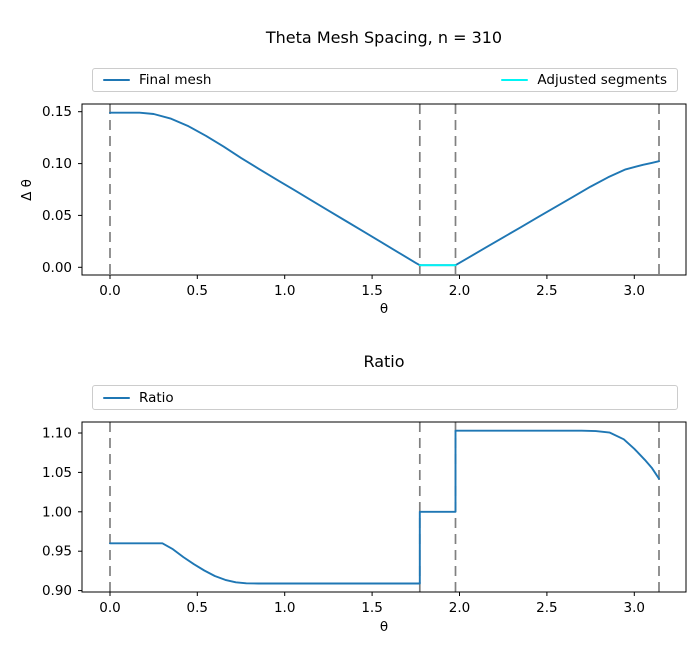  Describe the element at coordinates (57, 434) in the screenshot. I see `y-tick-label: 1.10` at that location.